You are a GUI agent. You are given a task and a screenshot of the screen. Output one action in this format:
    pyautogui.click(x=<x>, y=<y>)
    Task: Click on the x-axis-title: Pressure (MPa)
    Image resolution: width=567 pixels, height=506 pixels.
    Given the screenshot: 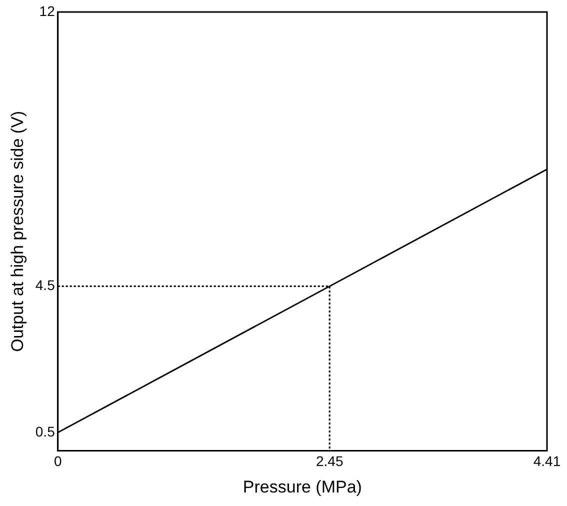 What is the action you would take?
    pyautogui.click(x=302, y=486)
    